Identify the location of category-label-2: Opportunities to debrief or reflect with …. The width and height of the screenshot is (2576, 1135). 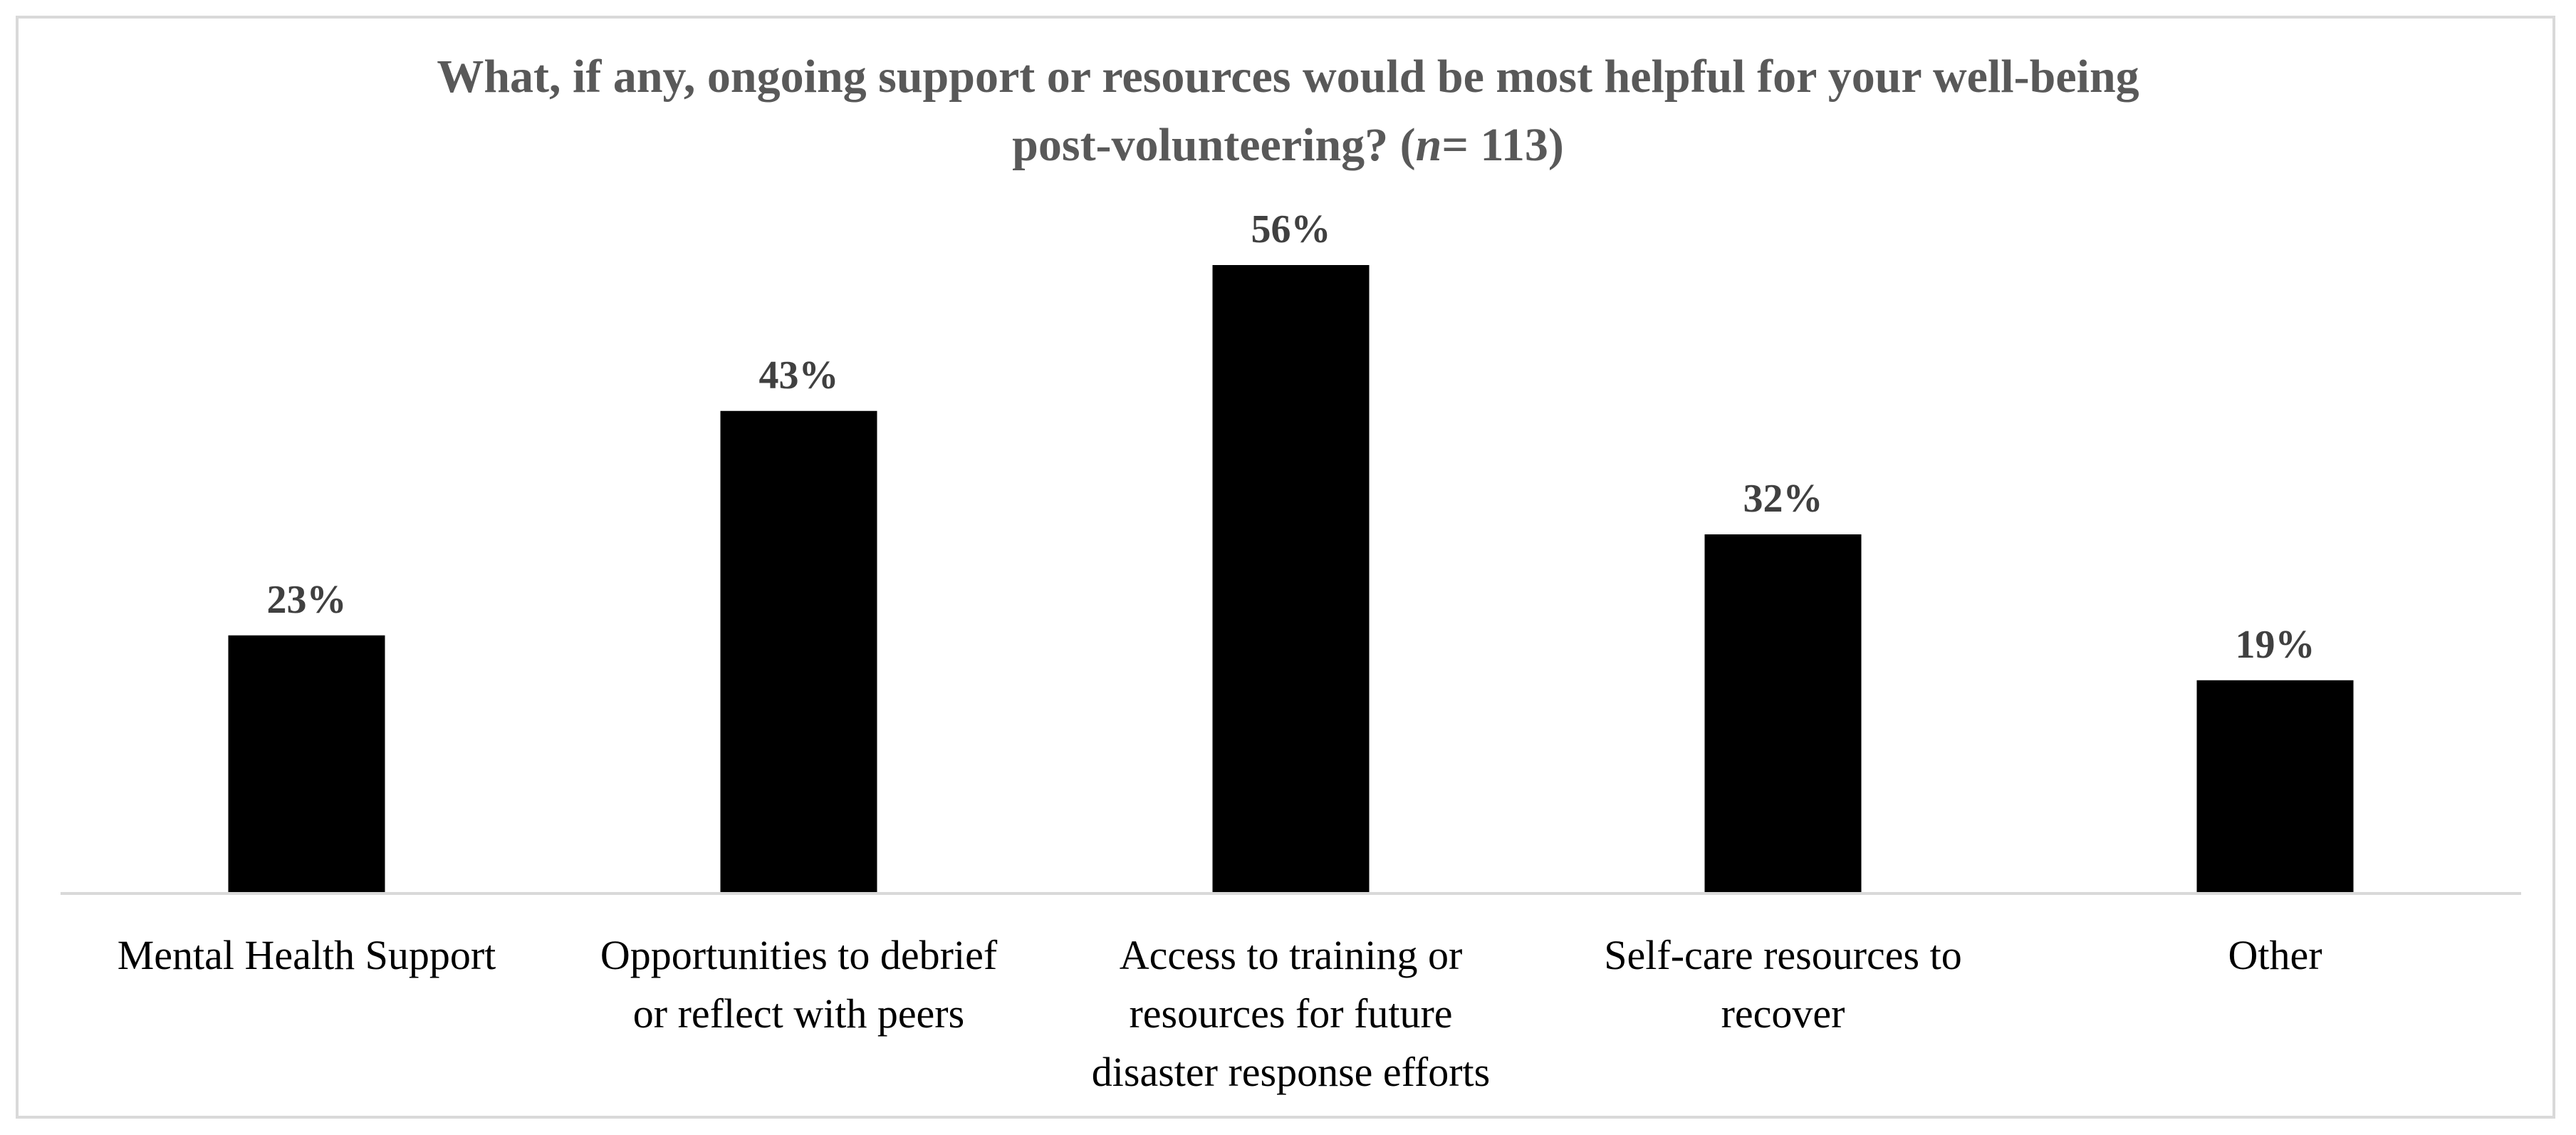
(799, 984).